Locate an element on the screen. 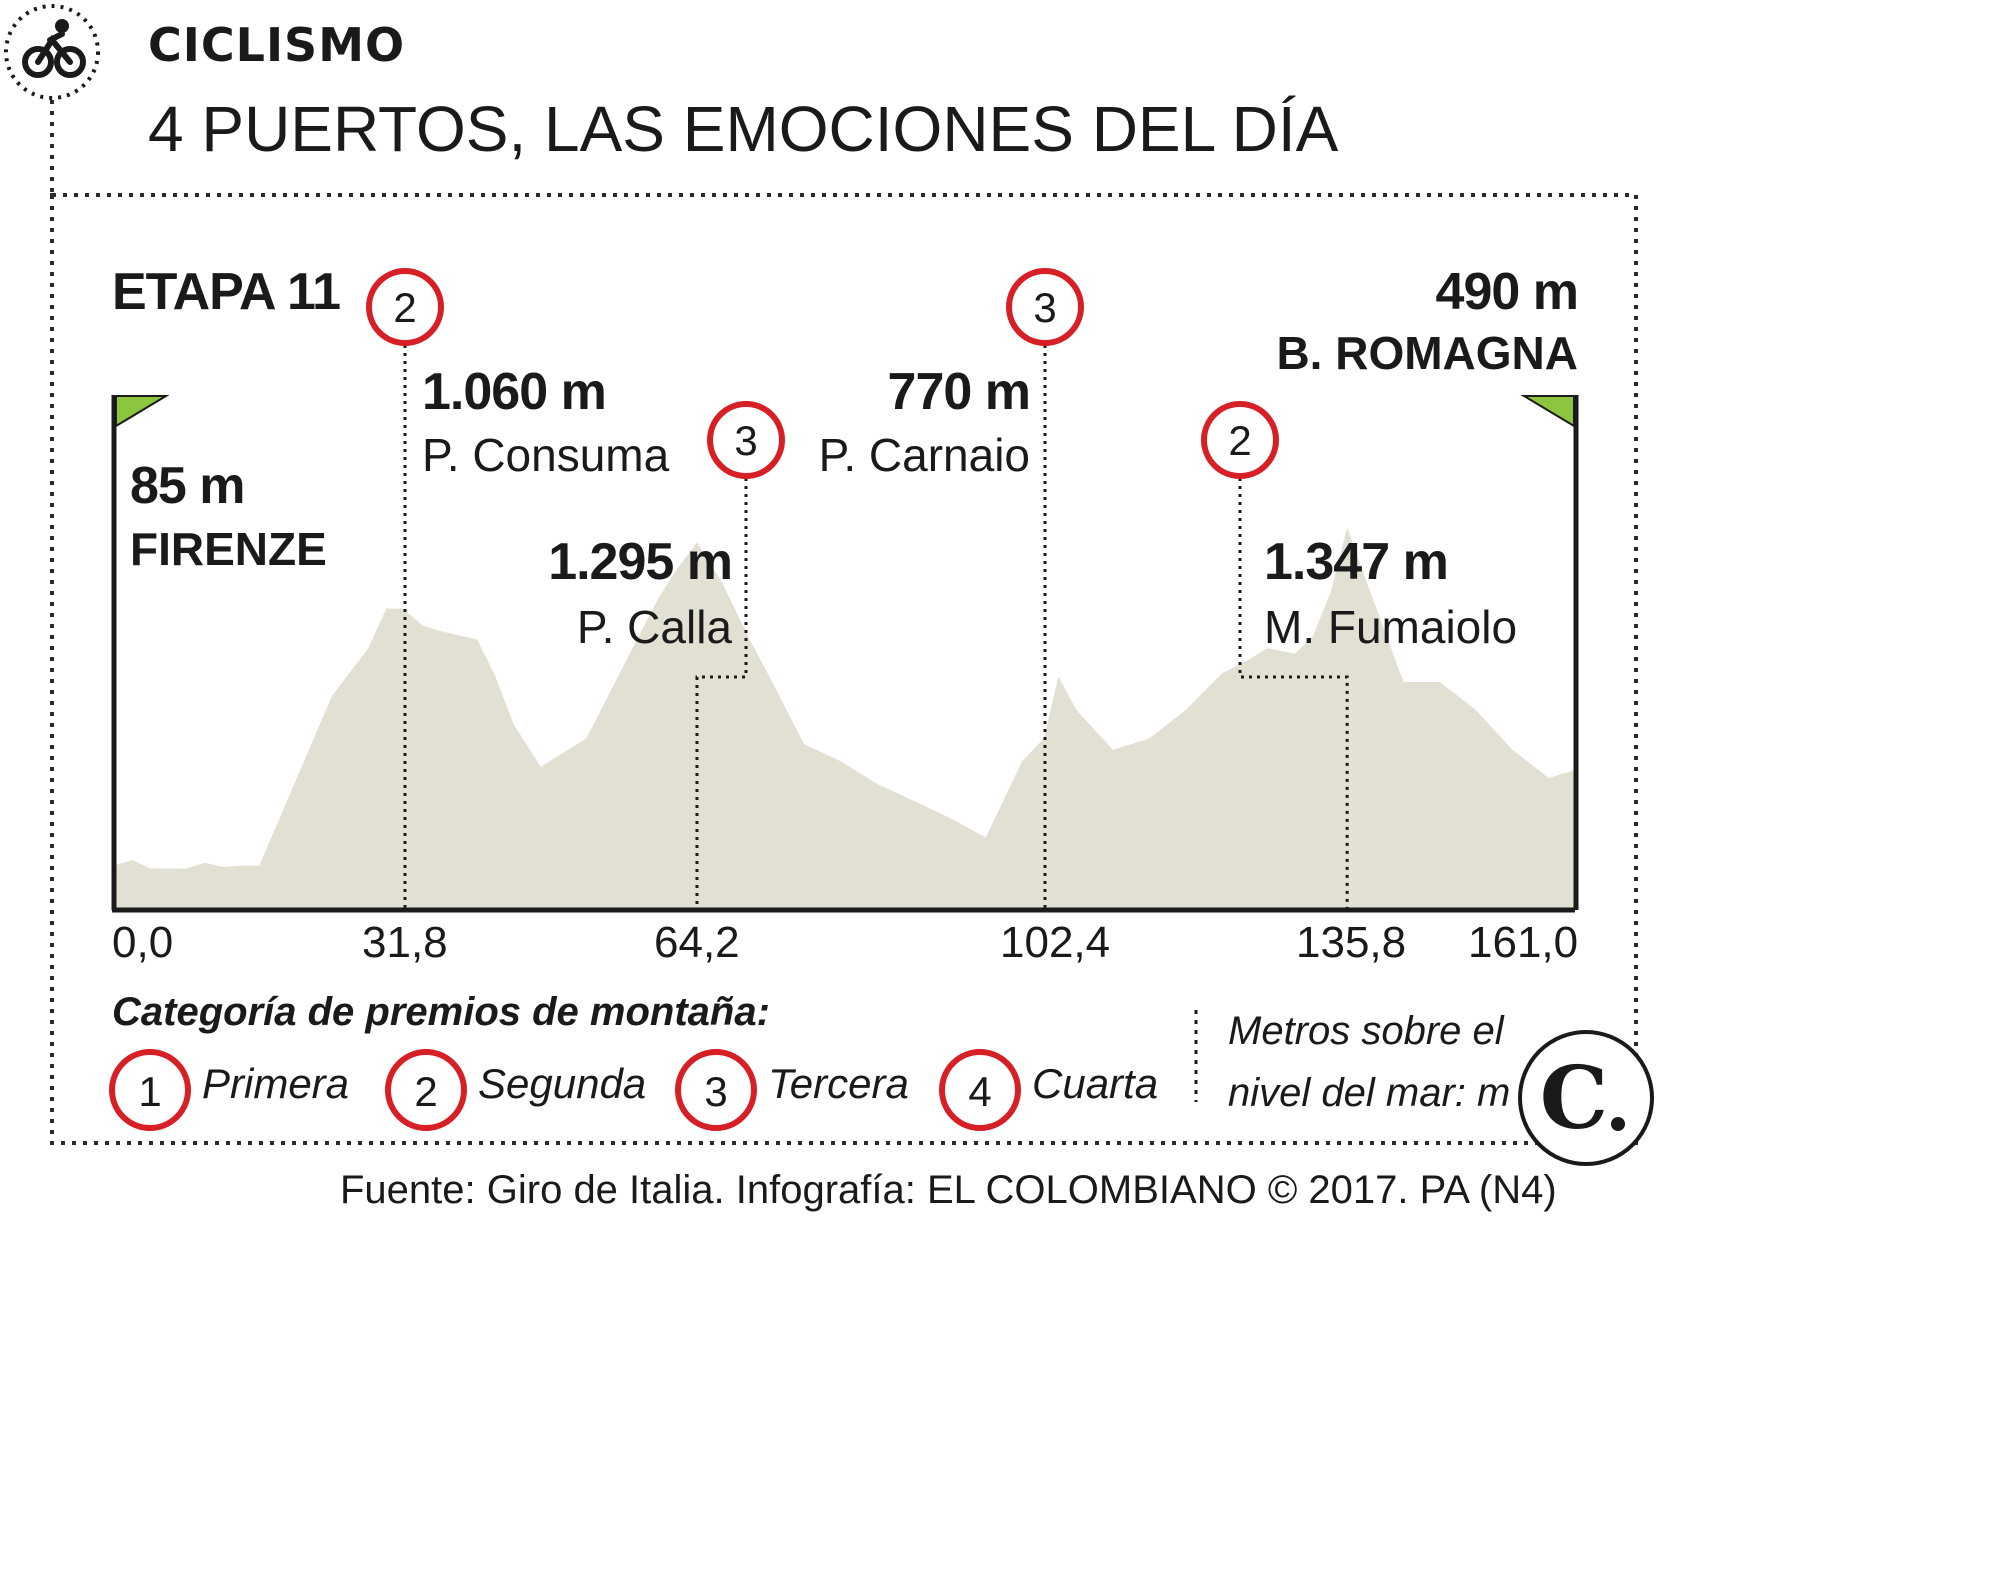  climb-name-calla: P. Calla is located at coordinates (654, 627).